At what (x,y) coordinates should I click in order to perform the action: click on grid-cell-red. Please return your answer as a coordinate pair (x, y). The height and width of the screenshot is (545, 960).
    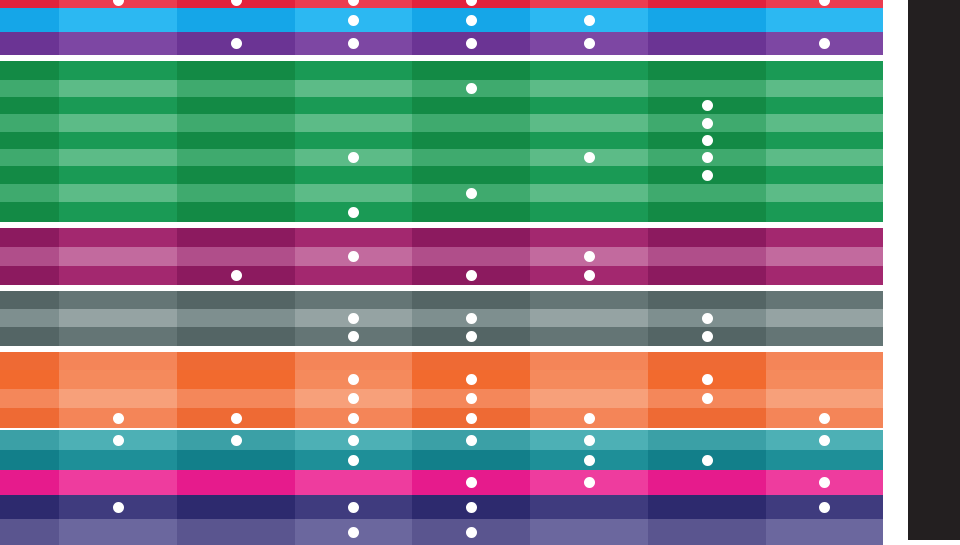
    Looking at the image, I should click on (589, 4).